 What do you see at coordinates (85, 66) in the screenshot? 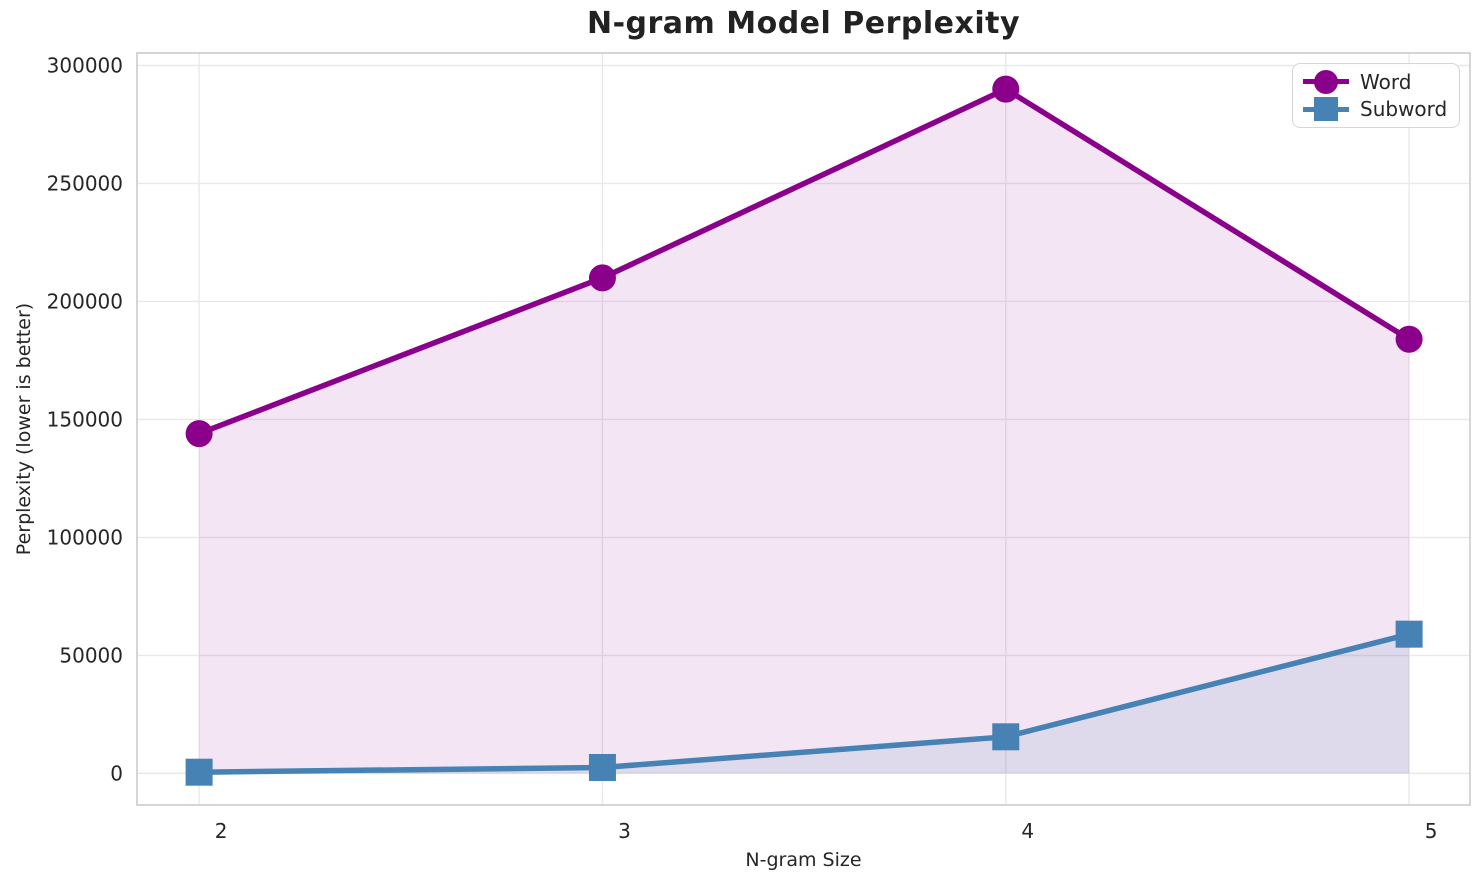
I see `y-tick-label: 300000` at bounding box center [85, 66].